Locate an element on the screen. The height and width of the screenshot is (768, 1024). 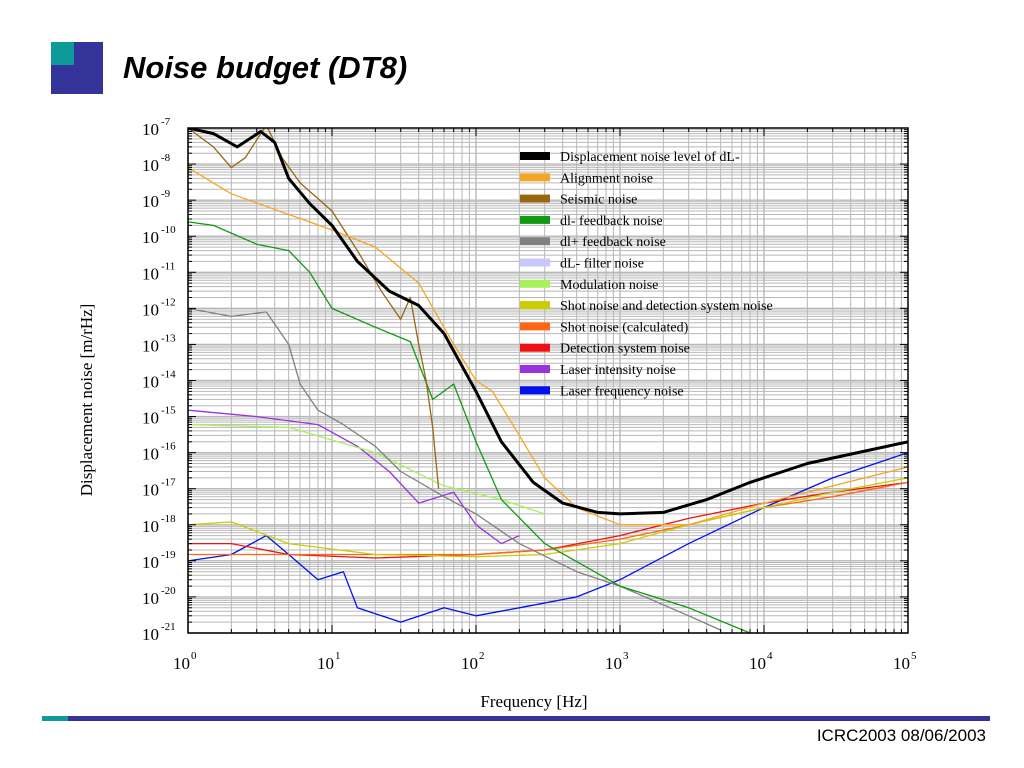
y-tick-label: 10 -16 is located at coordinates (159, 452).